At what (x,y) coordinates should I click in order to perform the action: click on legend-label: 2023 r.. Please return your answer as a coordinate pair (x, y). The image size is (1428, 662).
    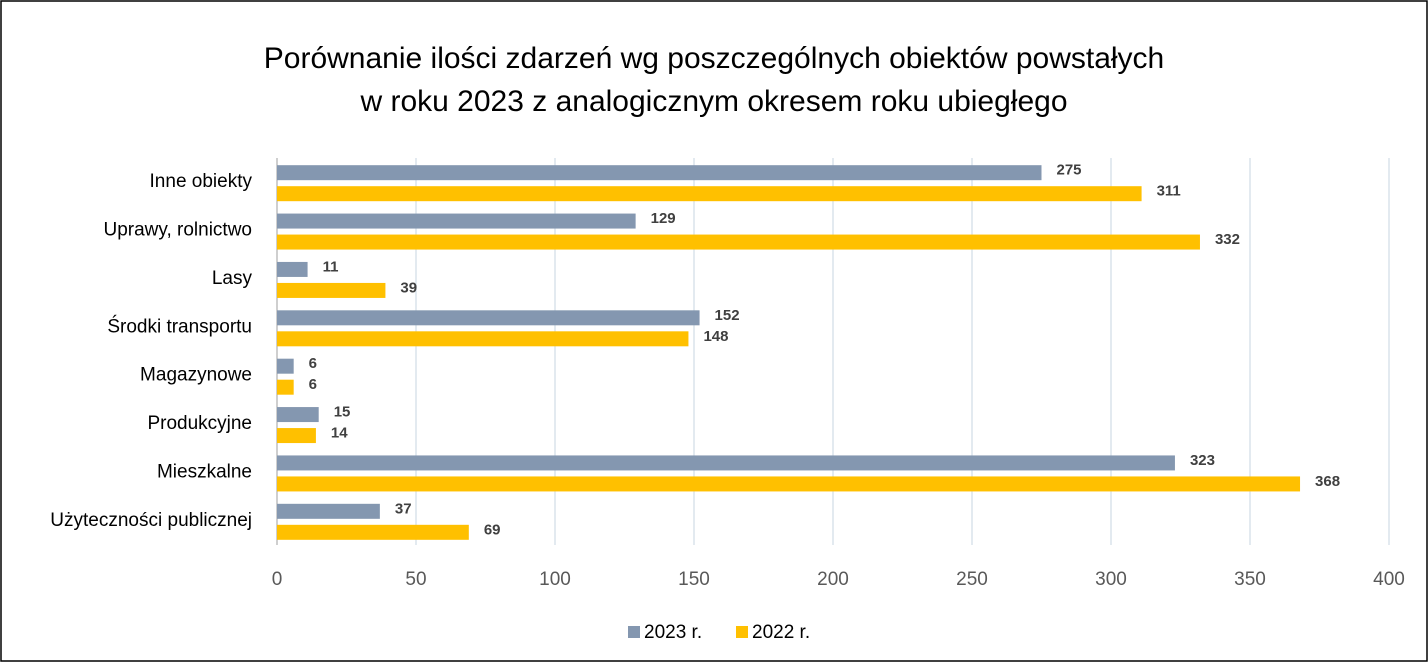
    Looking at the image, I should click on (673, 632).